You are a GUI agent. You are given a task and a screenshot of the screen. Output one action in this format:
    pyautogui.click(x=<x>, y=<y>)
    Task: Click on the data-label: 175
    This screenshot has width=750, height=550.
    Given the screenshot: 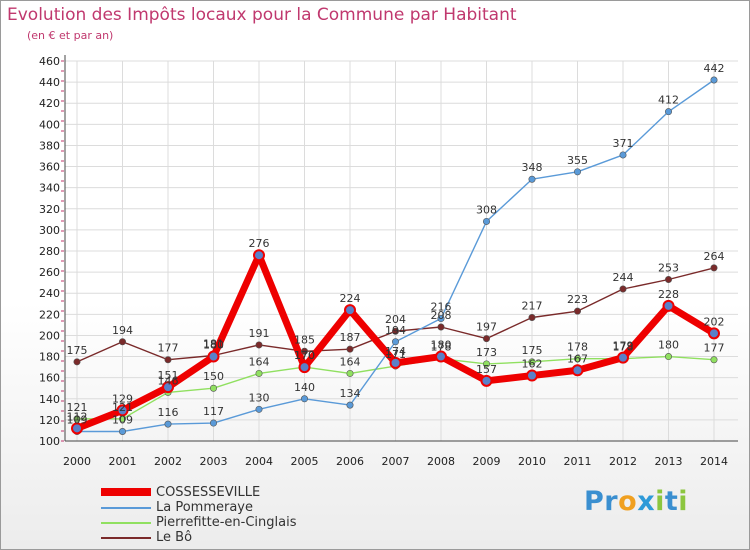 What is the action you would take?
    pyautogui.click(x=77, y=350)
    